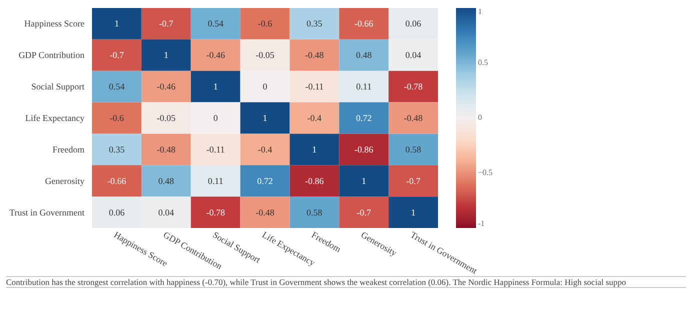 This screenshot has width=694, height=334. What do you see at coordinates (480, 11) in the screenshot?
I see `color-bar-label: 1` at bounding box center [480, 11].